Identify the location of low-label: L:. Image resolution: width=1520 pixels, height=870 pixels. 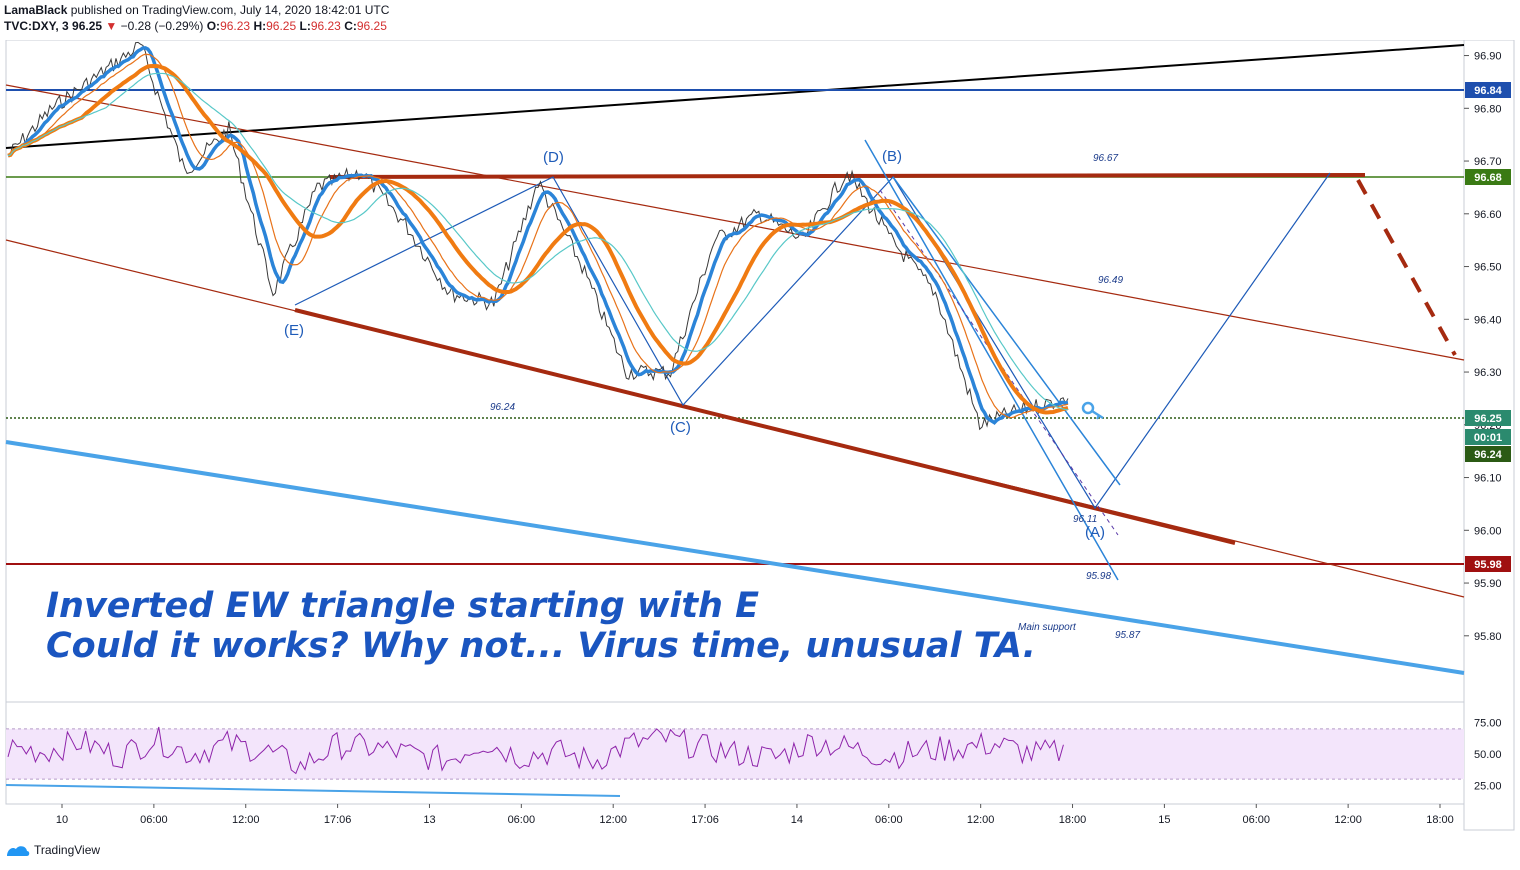
(305, 26).